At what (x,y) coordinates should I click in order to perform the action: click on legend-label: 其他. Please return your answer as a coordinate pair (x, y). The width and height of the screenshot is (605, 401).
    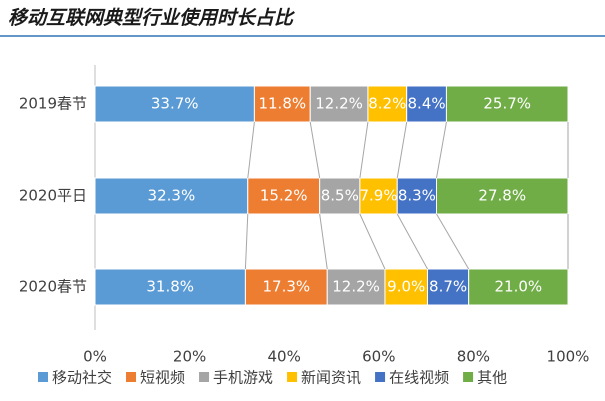
    Looking at the image, I should click on (492, 378).